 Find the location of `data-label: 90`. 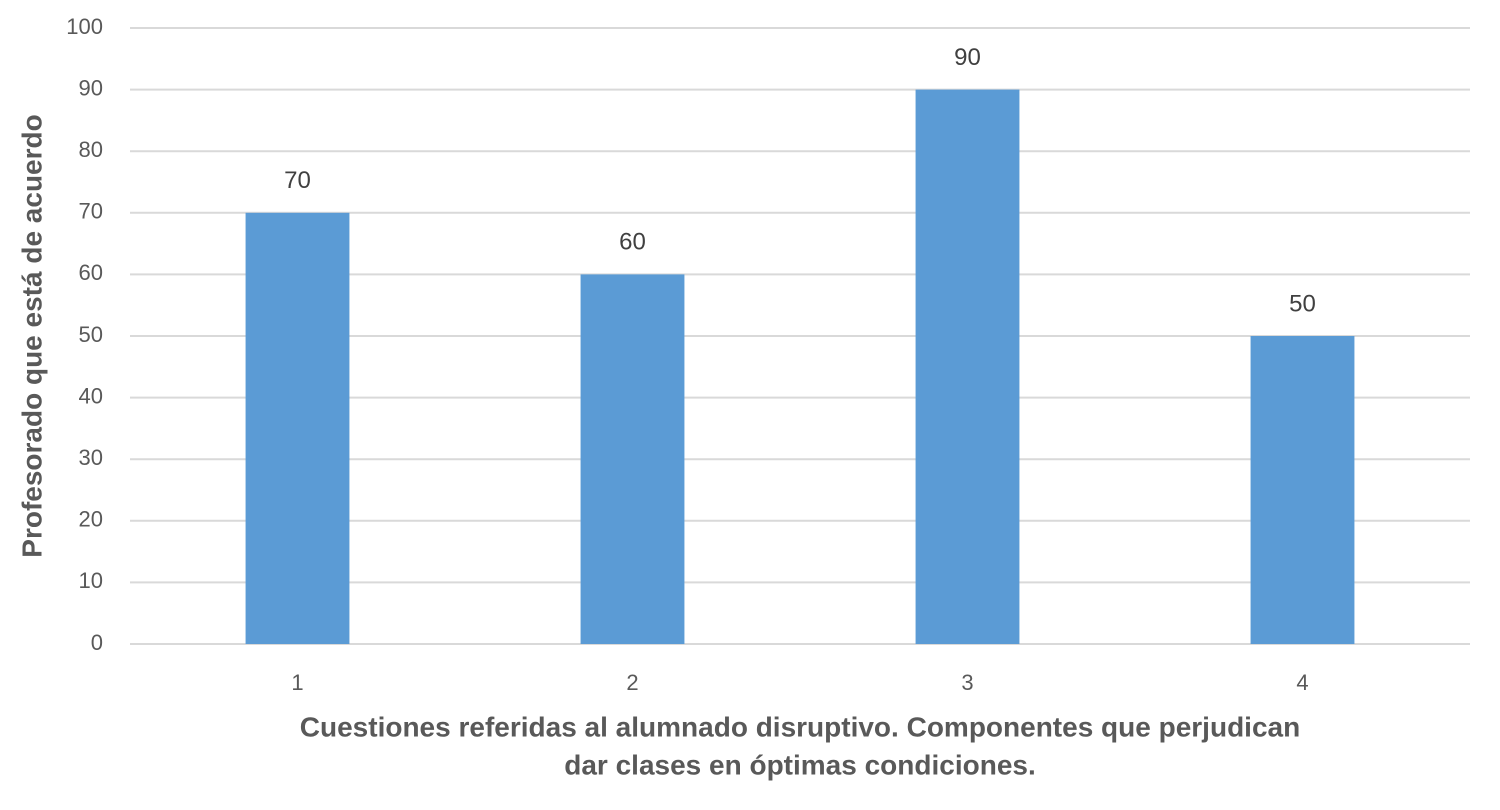

data-label: 90 is located at coordinates (967, 57).